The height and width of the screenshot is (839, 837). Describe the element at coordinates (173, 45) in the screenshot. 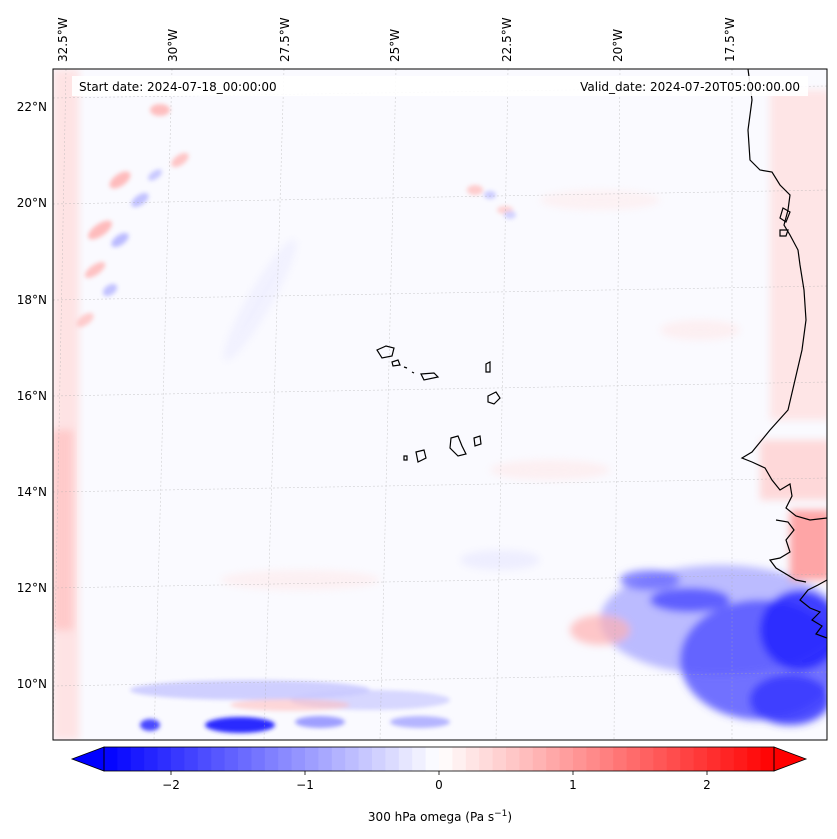

I see `lon-tick-label: 30°W` at that location.